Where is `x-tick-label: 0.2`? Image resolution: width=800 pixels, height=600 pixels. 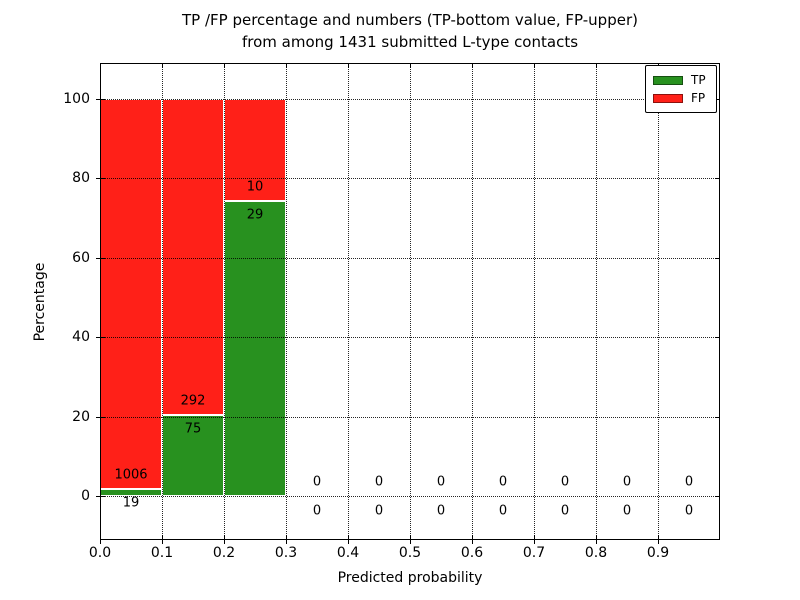 x-tick-label: 0.2 is located at coordinates (224, 553).